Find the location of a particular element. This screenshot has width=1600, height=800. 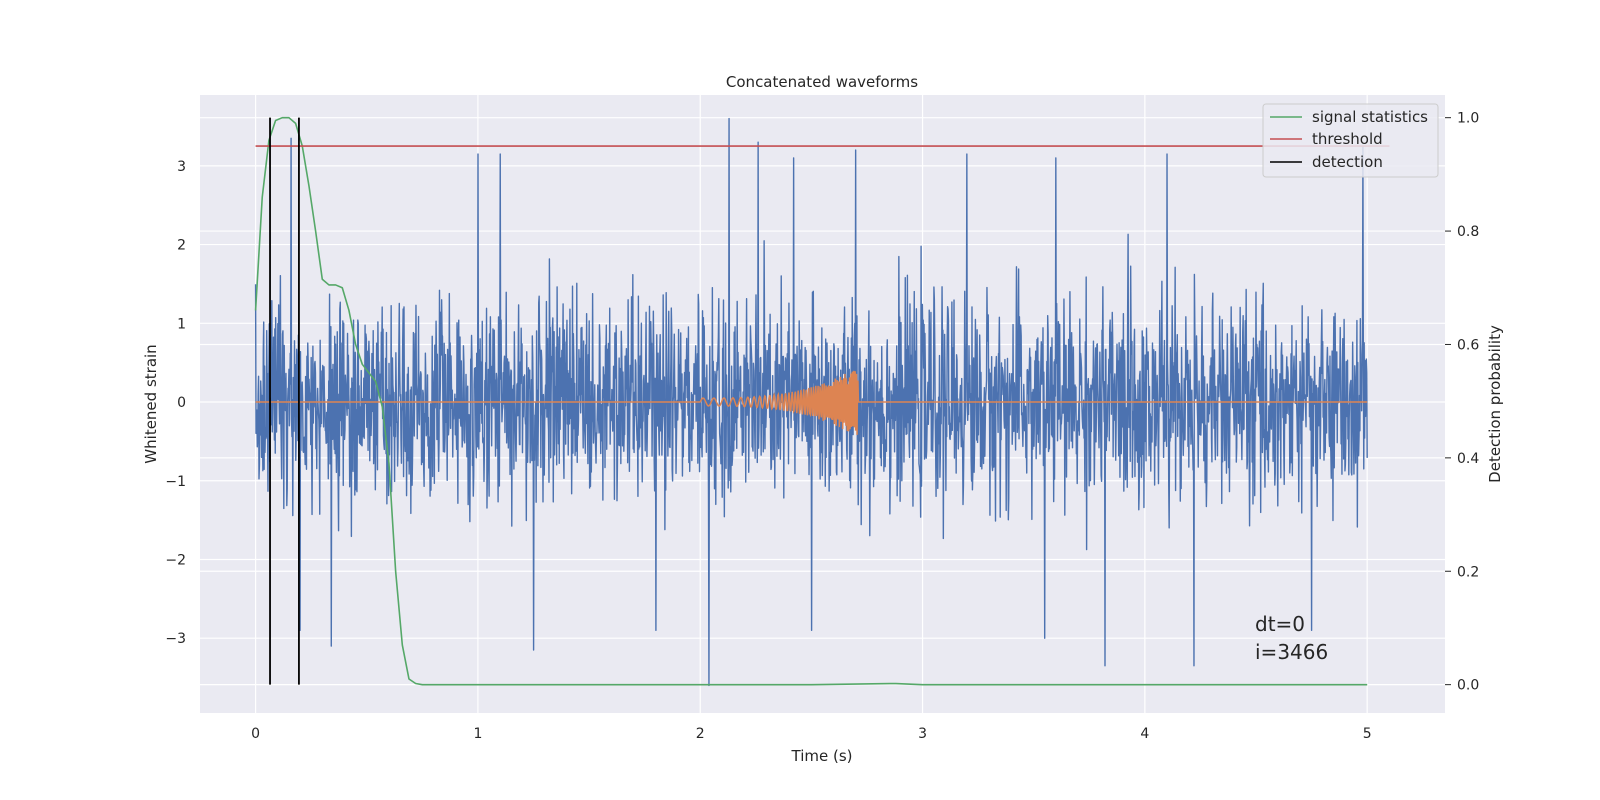

y-tick-label-right: 0.6 is located at coordinates (1468, 345).